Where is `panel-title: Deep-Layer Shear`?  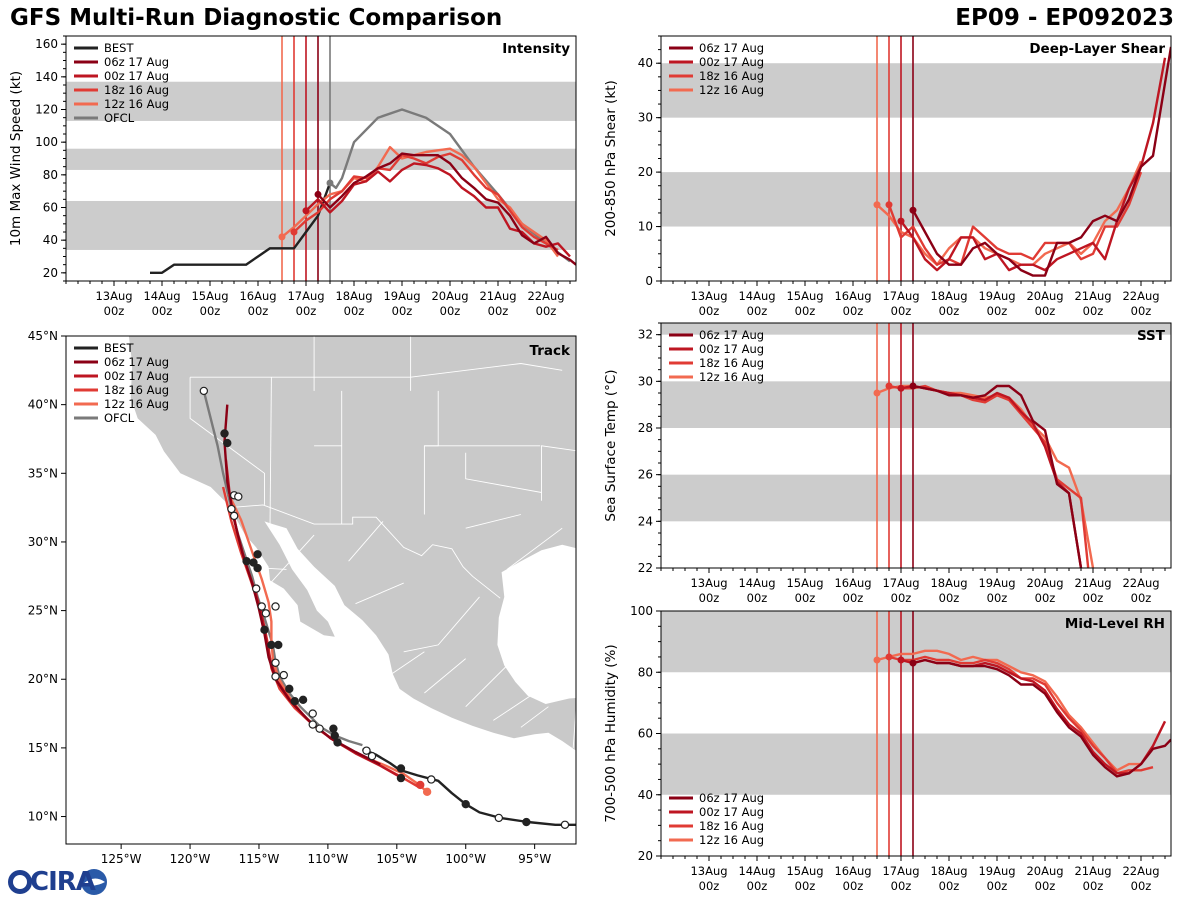 panel-title: Deep-Layer Shear is located at coordinates (1097, 49).